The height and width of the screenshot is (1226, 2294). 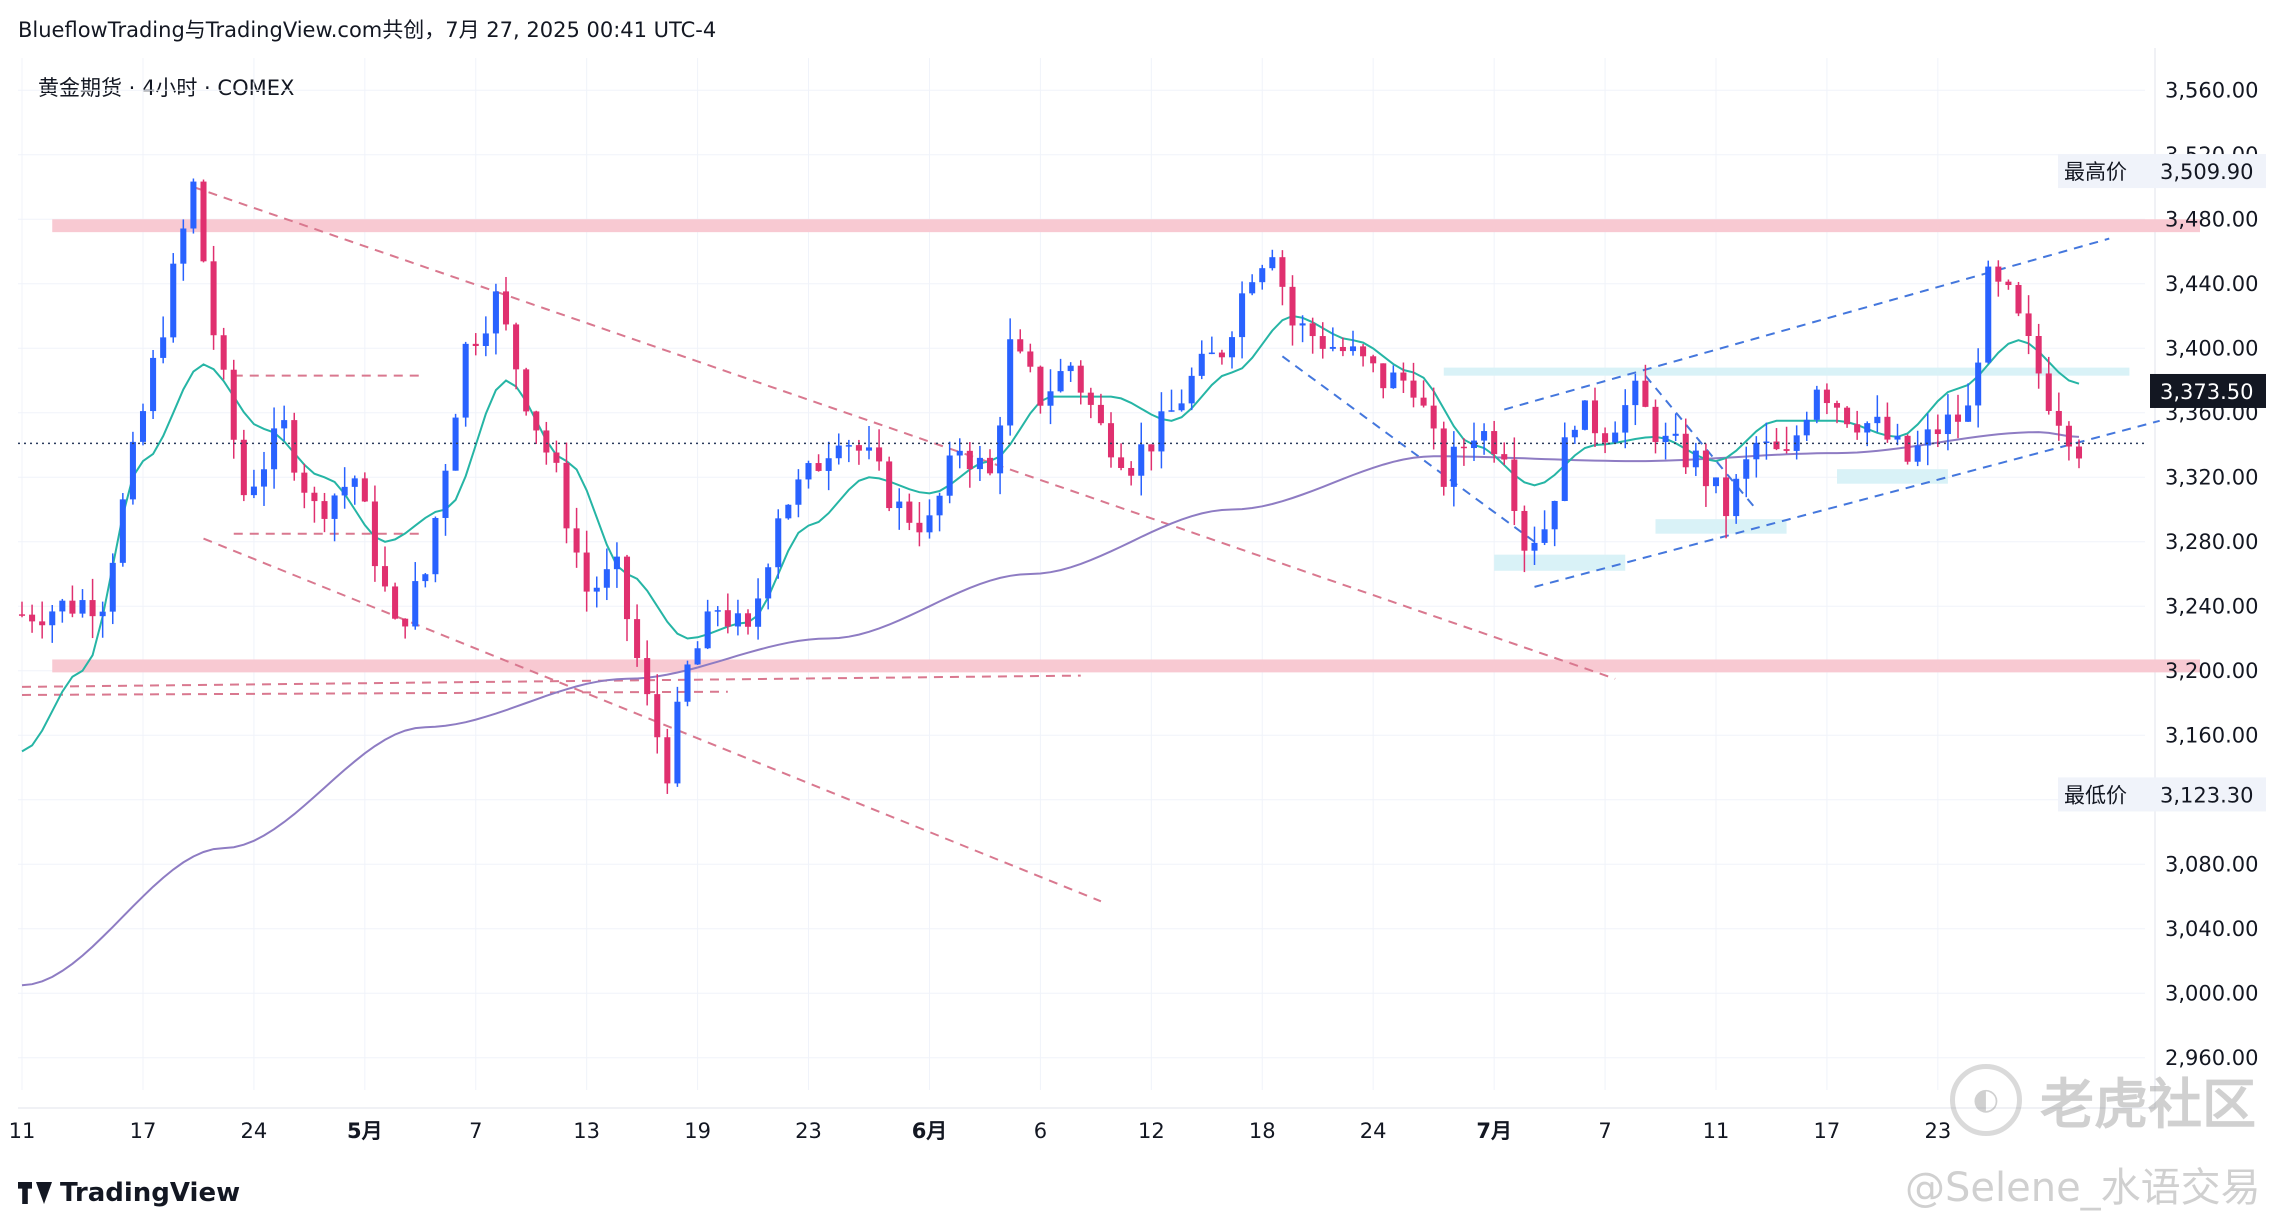 I want to click on y-tick-label: 2,960.00, so click(x=2212, y=1058).